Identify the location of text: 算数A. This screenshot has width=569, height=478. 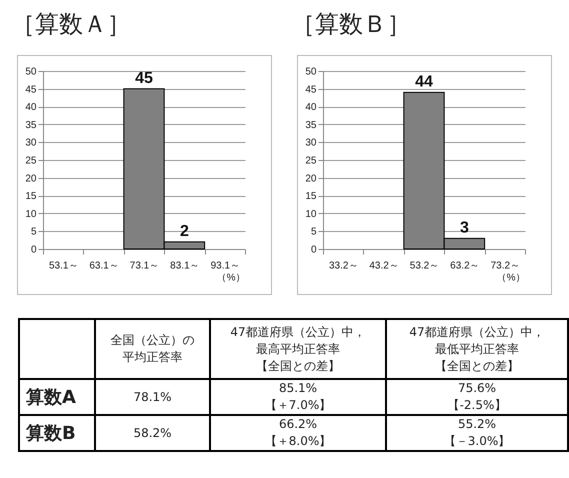
(51, 397).